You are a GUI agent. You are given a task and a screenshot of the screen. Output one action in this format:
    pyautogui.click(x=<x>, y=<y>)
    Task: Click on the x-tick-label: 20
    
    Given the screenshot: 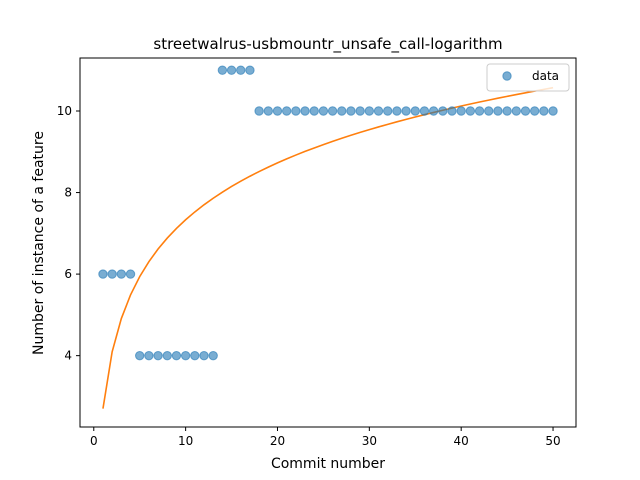 What is the action you would take?
    pyautogui.click(x=277, y=441)
    